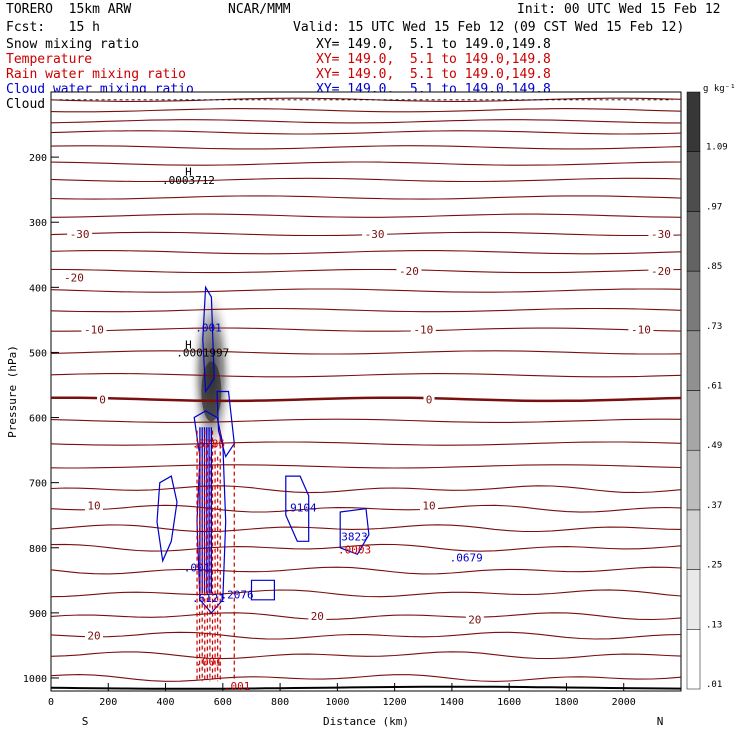 Image resolution: width=740 pixels, height=740 pixels. I want to click on colorbar-label: .85, so click(714, 267).